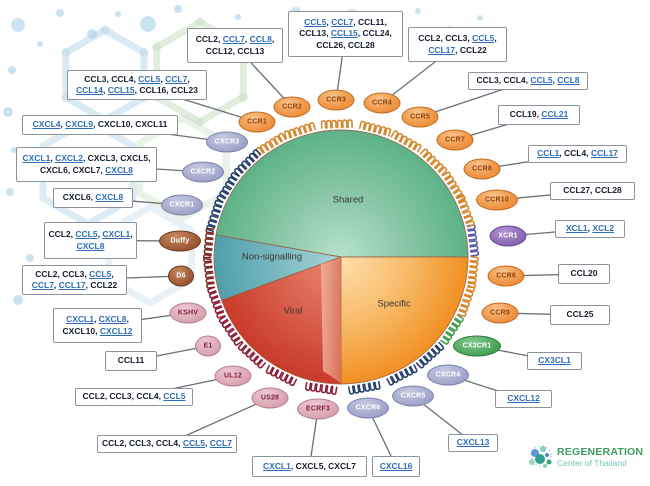 The width and height of the screenshot is (650, 486). I want to click on receptor-cxcr1: CXCR1, so click(182, 205).